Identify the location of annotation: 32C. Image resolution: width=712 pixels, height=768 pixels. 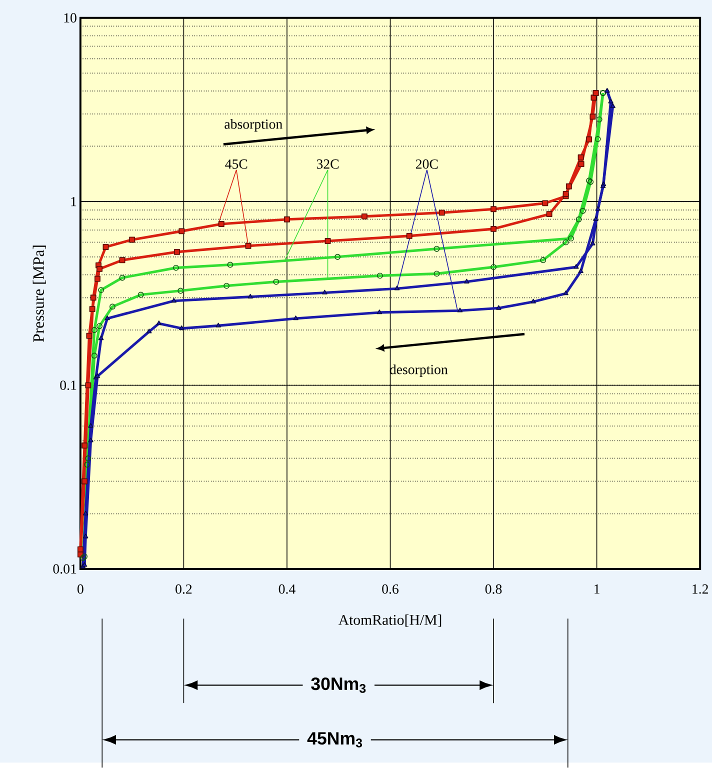
(327, 164).